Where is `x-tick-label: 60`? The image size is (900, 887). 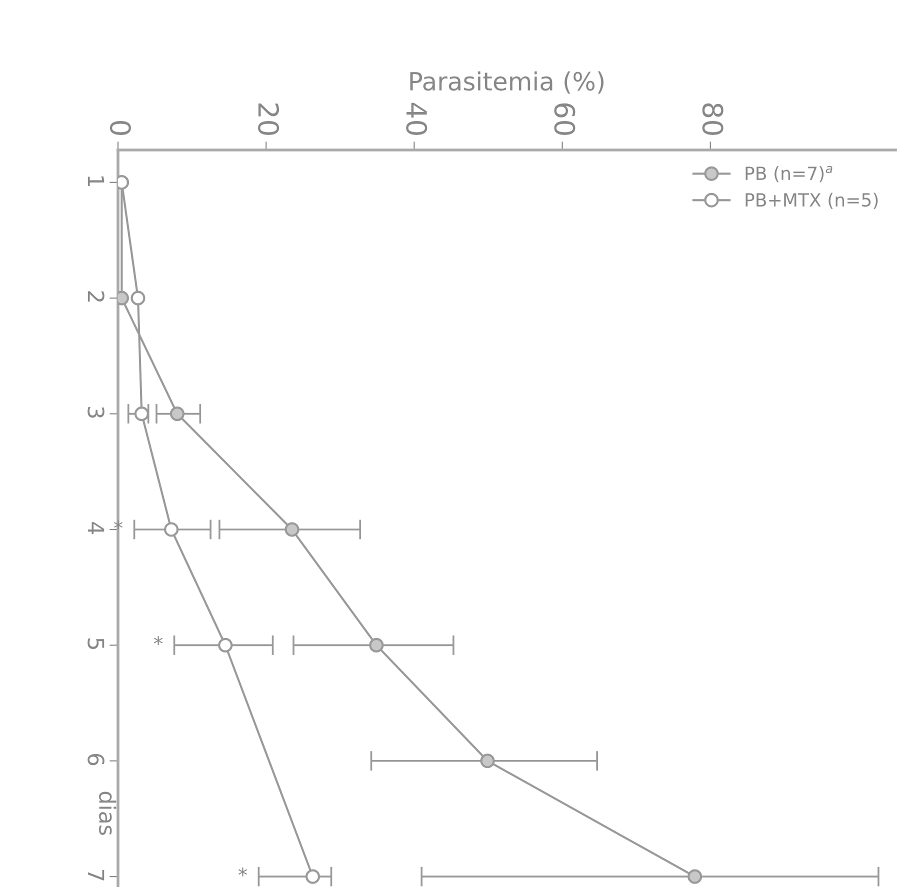 x-tick-label: 60 is located at coordinates (565, 119).